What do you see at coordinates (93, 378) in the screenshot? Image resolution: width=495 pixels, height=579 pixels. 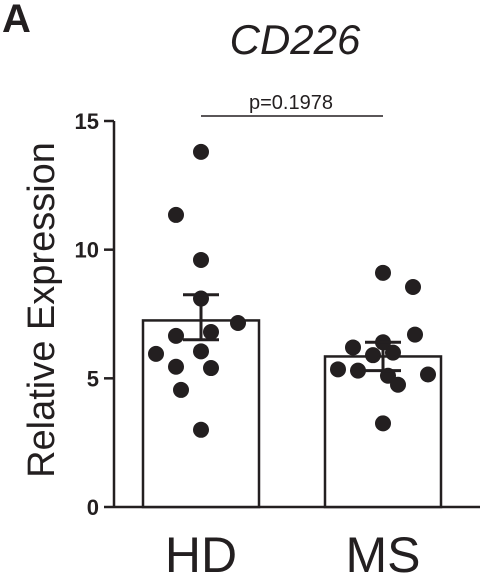 I see `y-tick-label-5: 5` at bounding box center [93, 378].